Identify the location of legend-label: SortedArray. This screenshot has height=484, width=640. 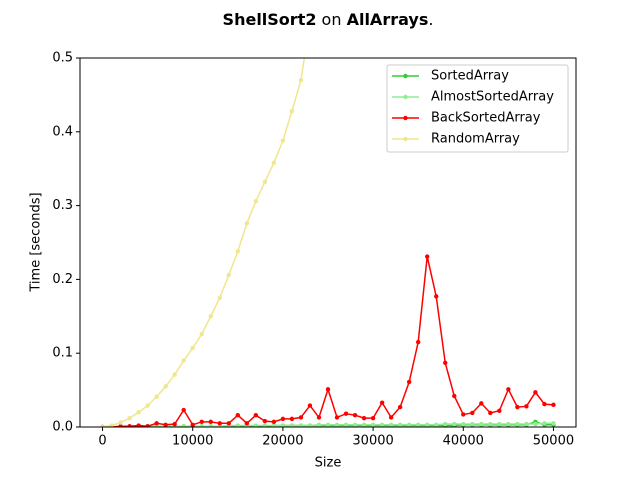
(470, 76).